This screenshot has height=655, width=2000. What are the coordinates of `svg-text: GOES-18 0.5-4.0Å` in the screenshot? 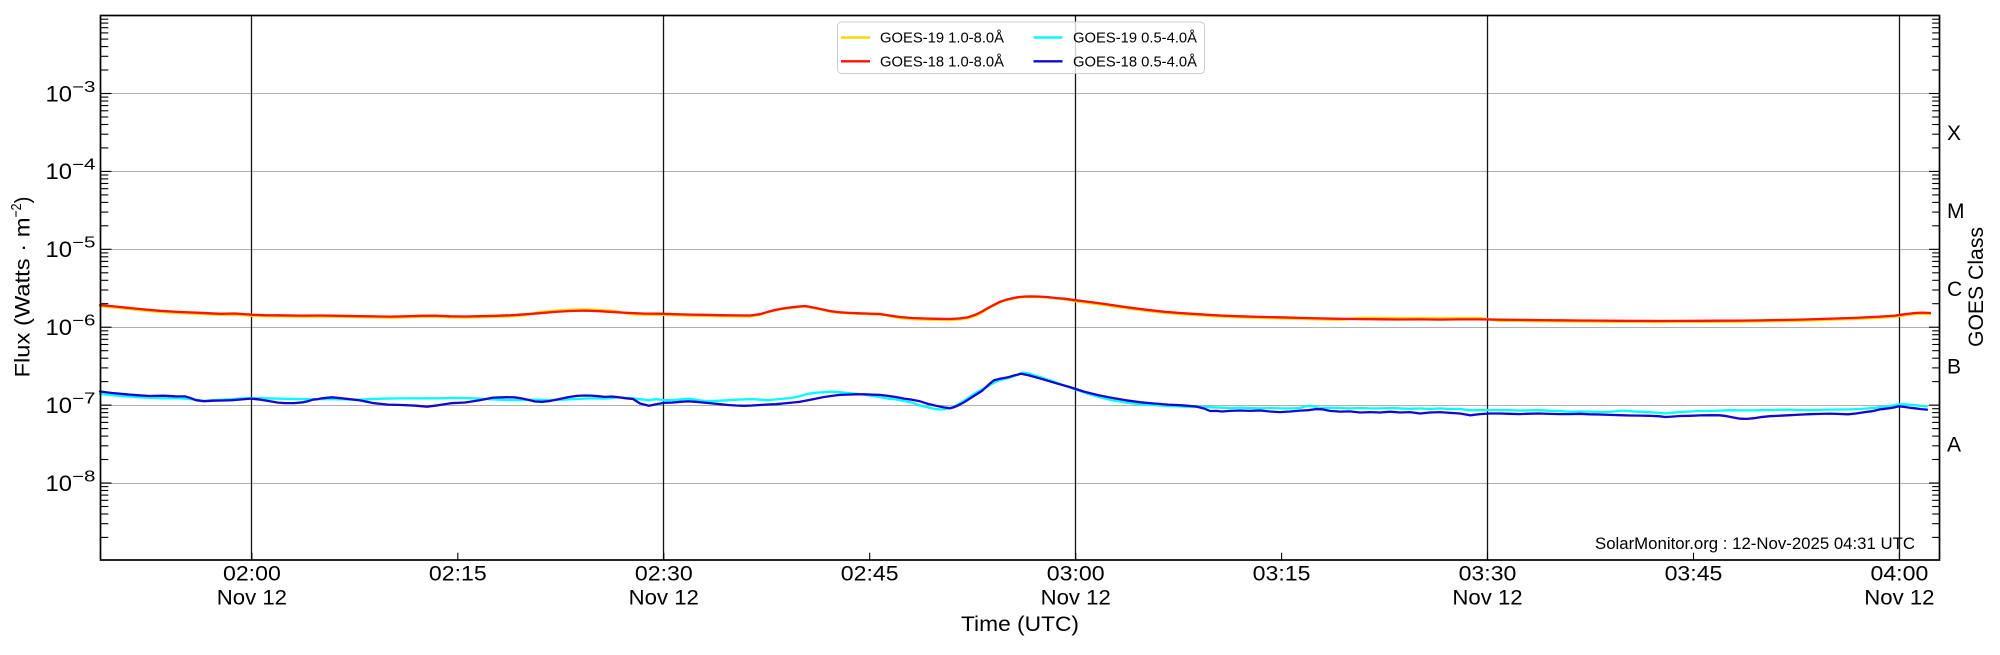 It's located at (1135, 62).